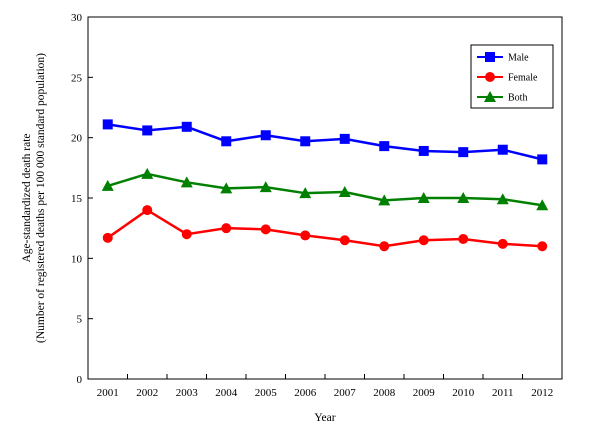 This screenshot has width=590, height=443. I want to click on x-tick-label: 2009, so click(424, 393).